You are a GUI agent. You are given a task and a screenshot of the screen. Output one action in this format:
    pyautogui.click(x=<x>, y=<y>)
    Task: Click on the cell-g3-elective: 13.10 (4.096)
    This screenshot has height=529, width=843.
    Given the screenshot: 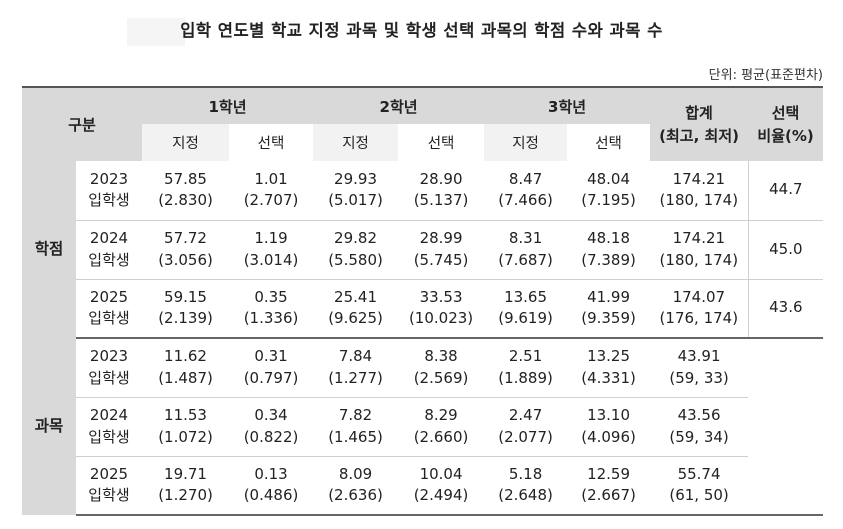 What is the action you would take?
    pyautogui.click(x=609, y=427)
    